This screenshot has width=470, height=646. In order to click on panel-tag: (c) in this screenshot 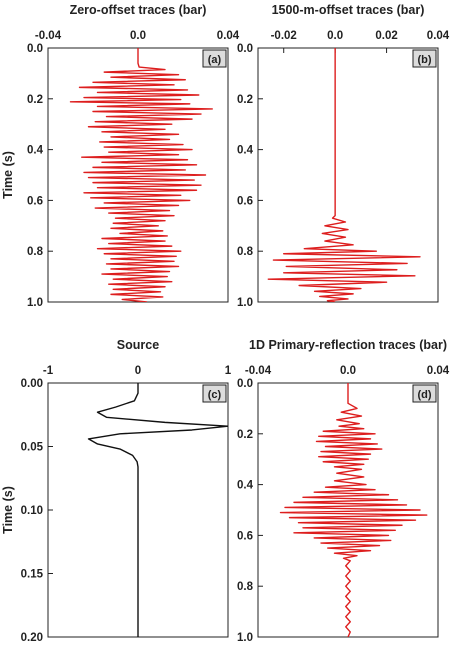, I will do `click(215, 395)`.